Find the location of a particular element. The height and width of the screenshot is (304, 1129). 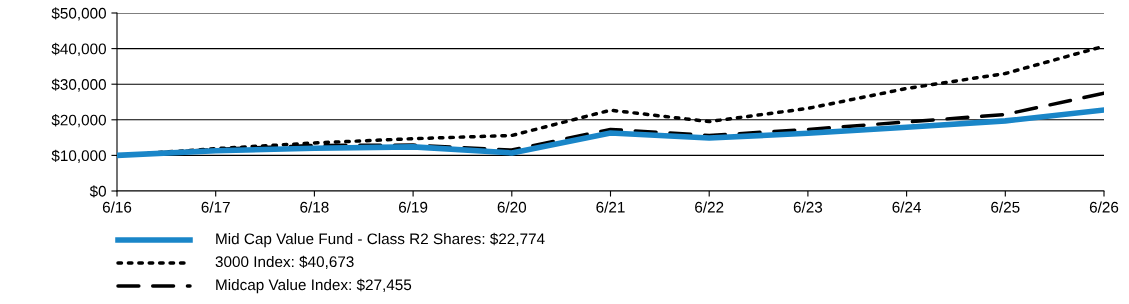

x-tick-label: 6/22 is located at coordinates (709, 207).